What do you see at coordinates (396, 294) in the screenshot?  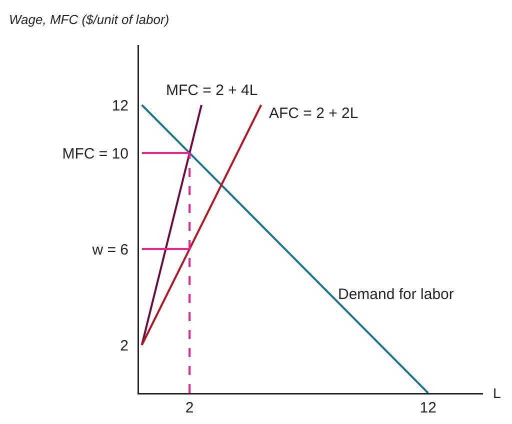 I see `annotation: Demand for labor` at bounding box center [396, 294].